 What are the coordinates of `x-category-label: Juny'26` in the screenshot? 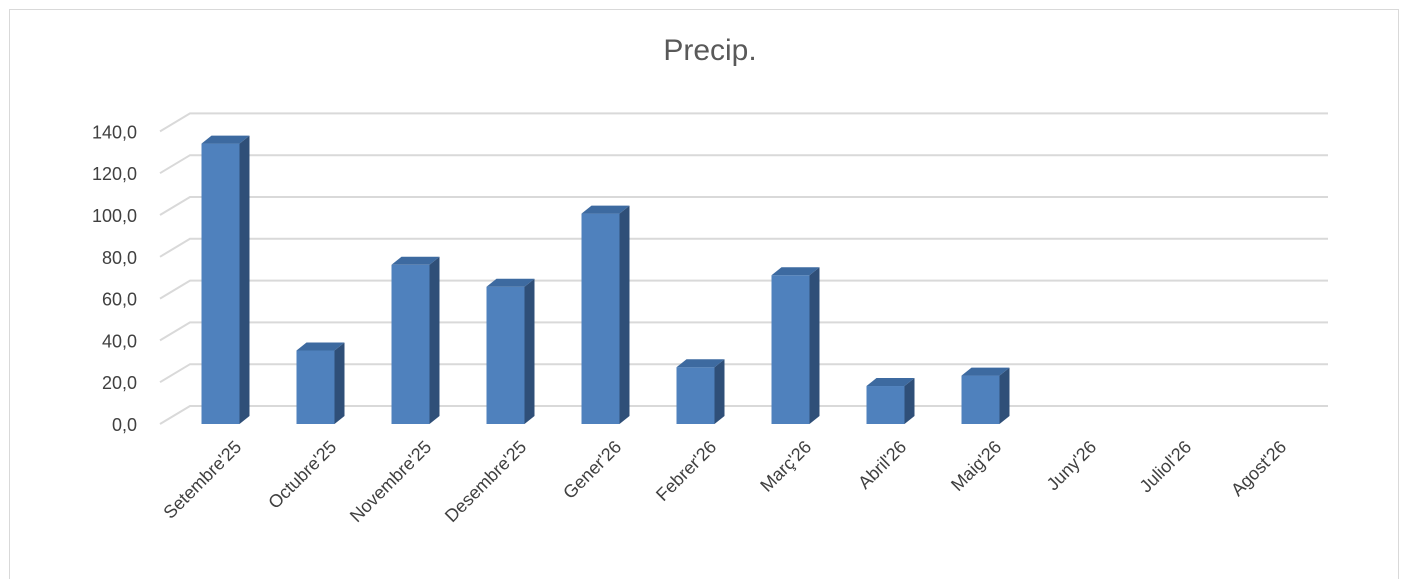 It's located at (1072, 466).